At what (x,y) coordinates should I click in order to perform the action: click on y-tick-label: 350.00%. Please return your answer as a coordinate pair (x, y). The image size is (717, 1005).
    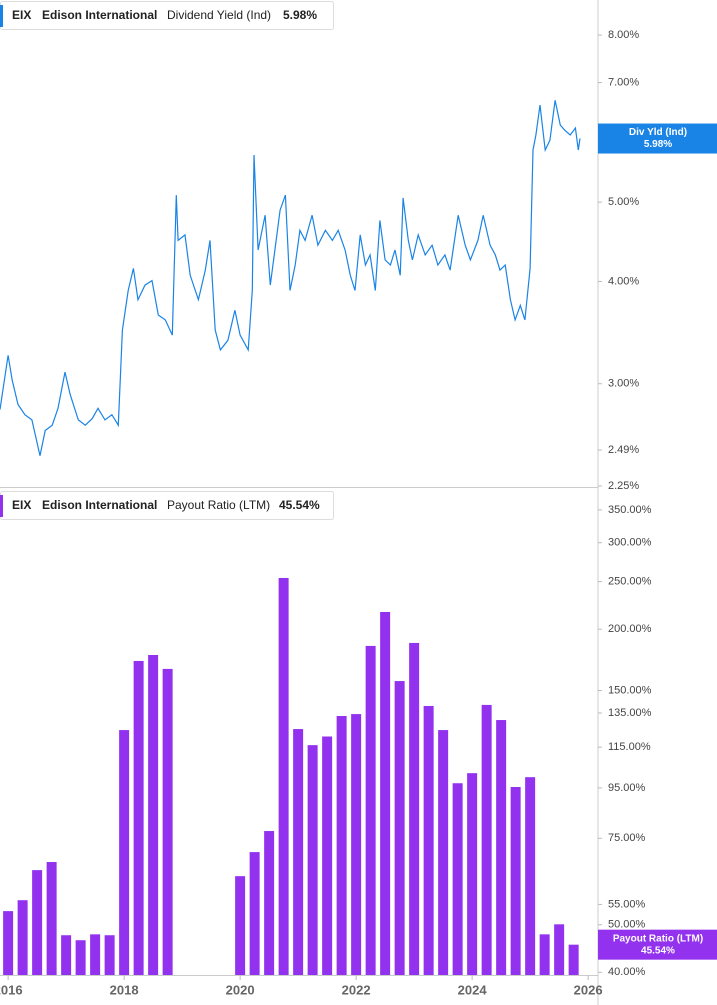
    Looking at the image, I should click on (630, 510).